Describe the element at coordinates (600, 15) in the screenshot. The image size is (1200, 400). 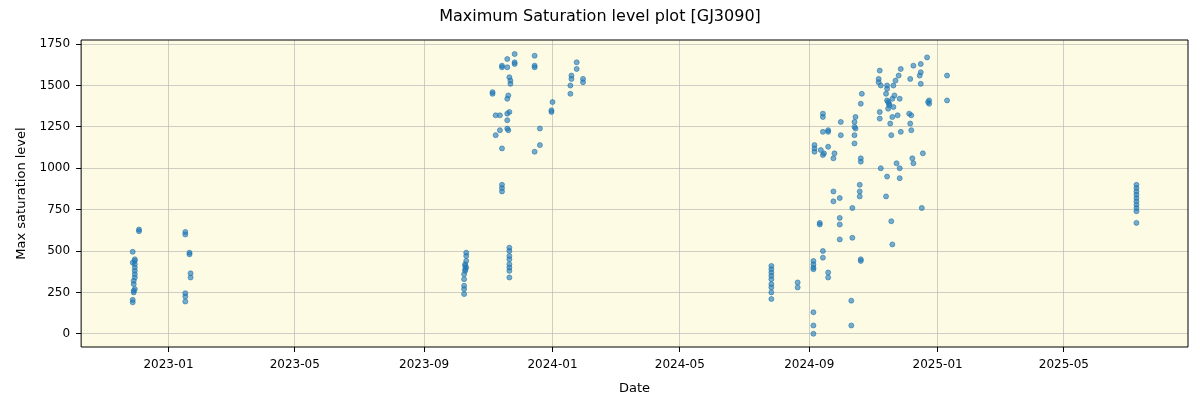
I see `chart-title: Maximum Saturation level plot [GJ3090]` at that location.